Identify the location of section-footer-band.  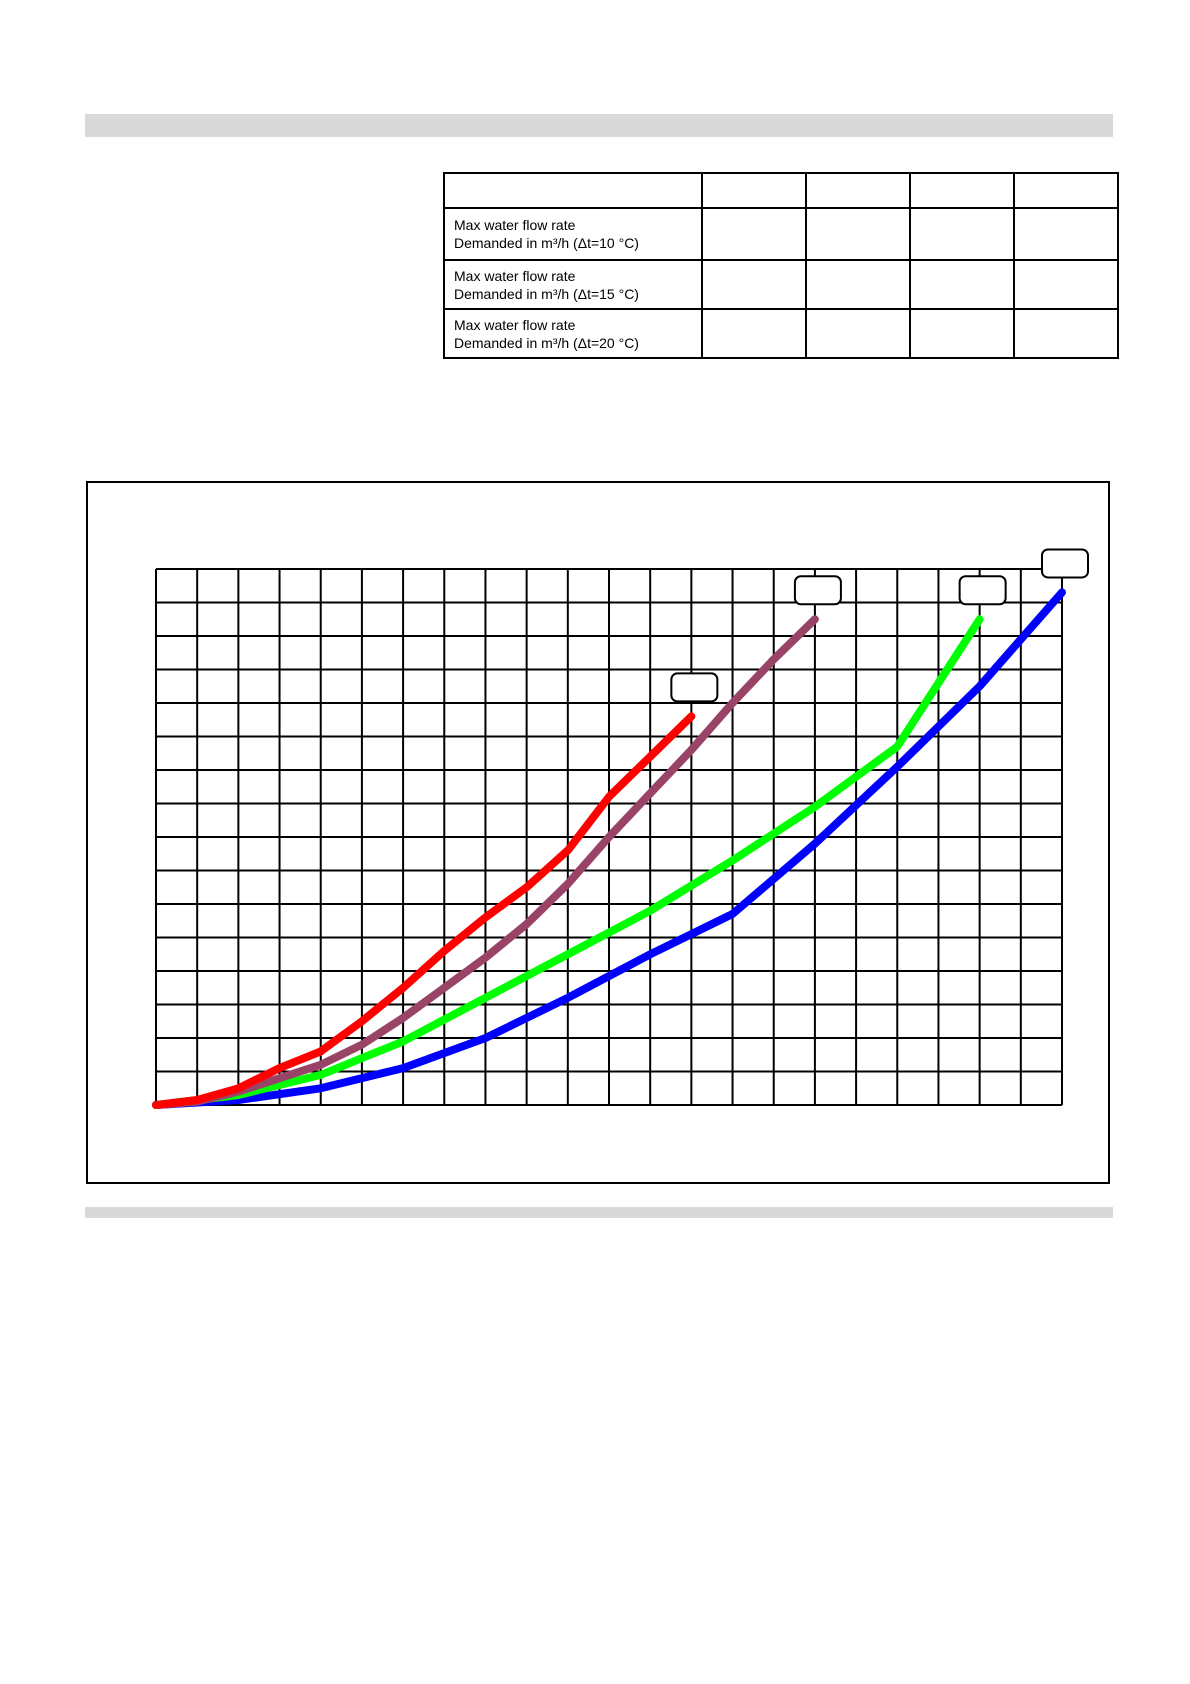
(599, 1212).